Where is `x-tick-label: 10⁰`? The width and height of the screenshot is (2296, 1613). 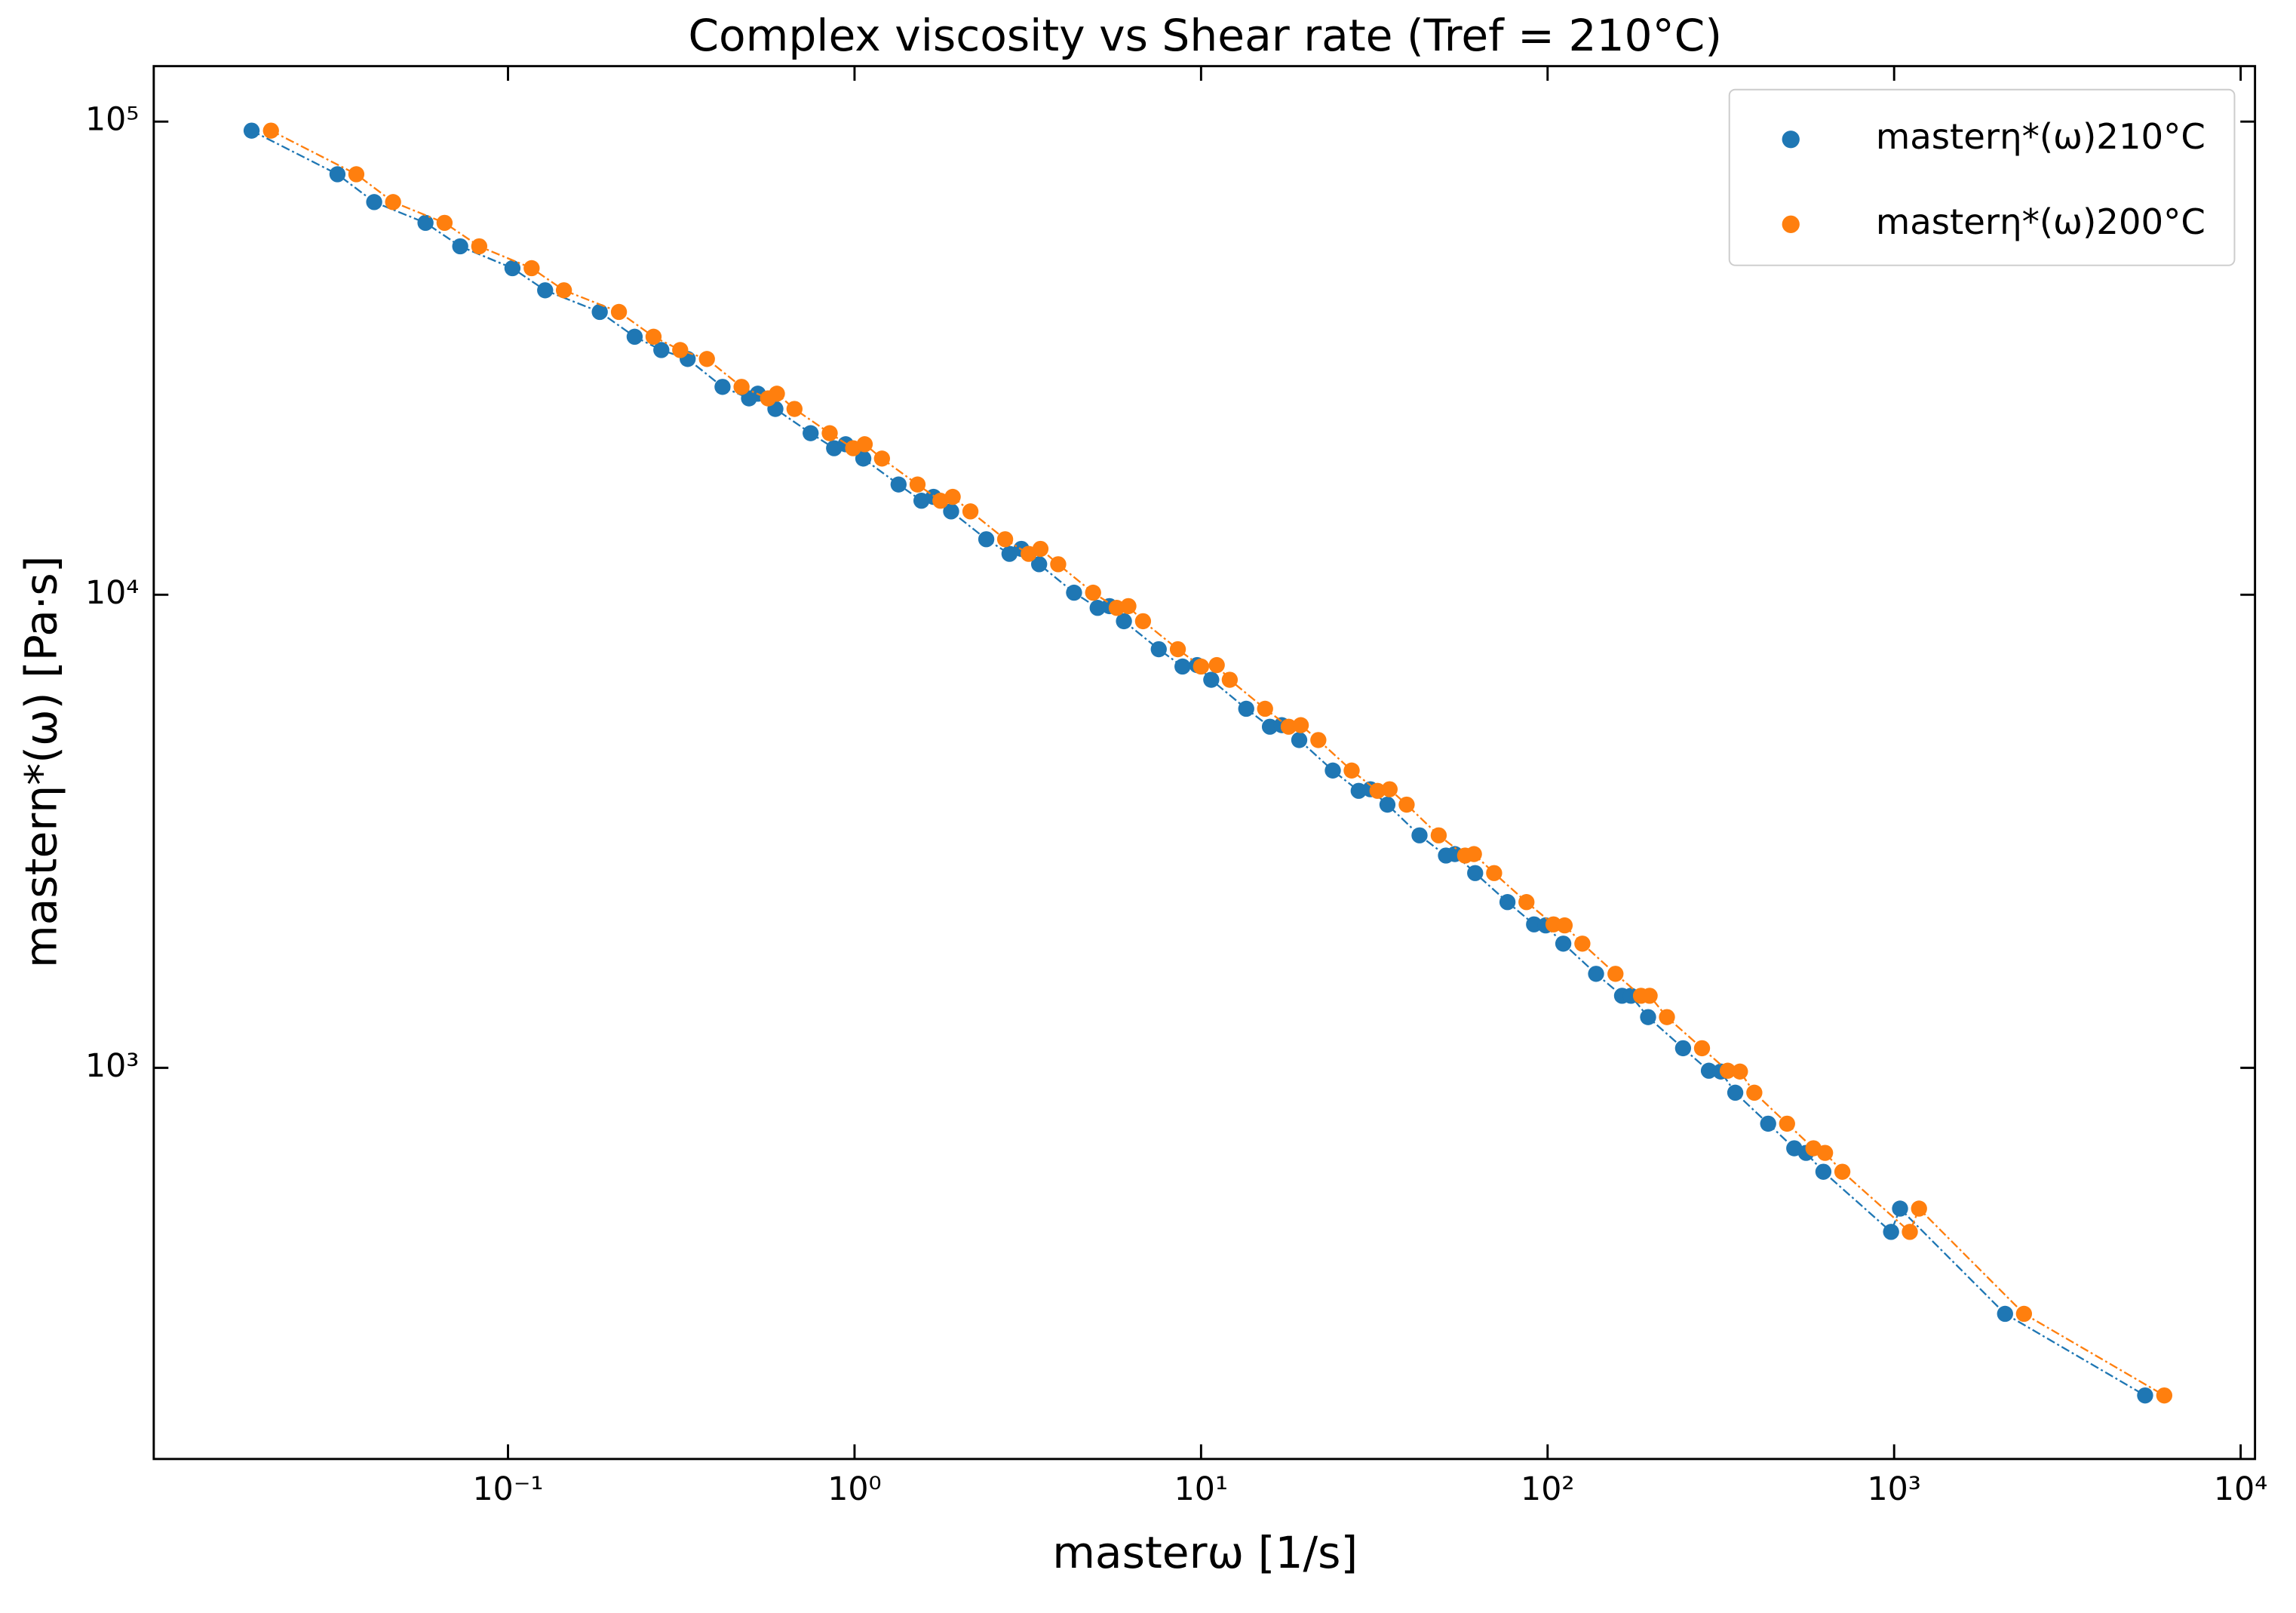 x-tick-label: 10⁰ is located at coordinates (854, 1489).